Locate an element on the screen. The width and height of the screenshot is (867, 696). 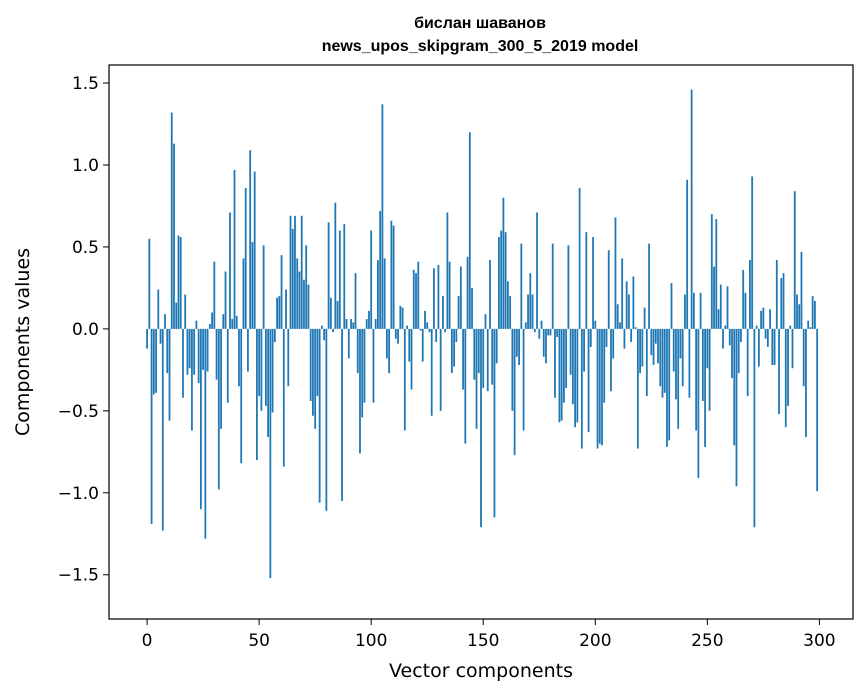
y-tick-label: 0.5 is located at coordinates (85, 248).